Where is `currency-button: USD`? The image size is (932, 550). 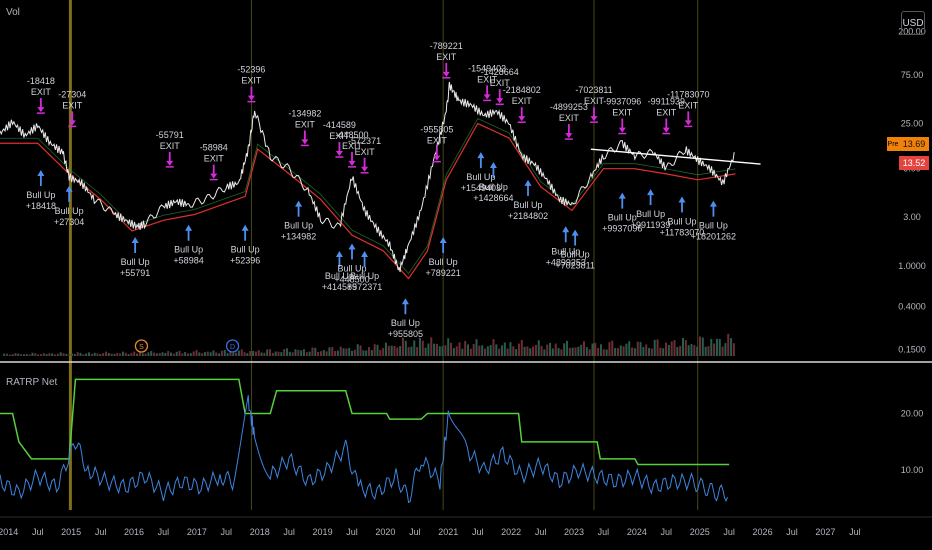 currency-button: USD is located at coordinates (913, 23).